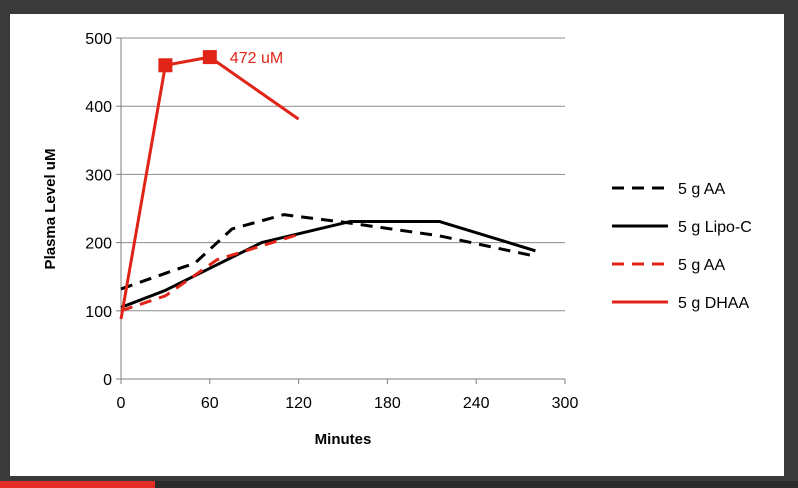 Image resolution: width=798 pixels, height=488 pixels. I want to click on video-progress-played, so click(77, 484).